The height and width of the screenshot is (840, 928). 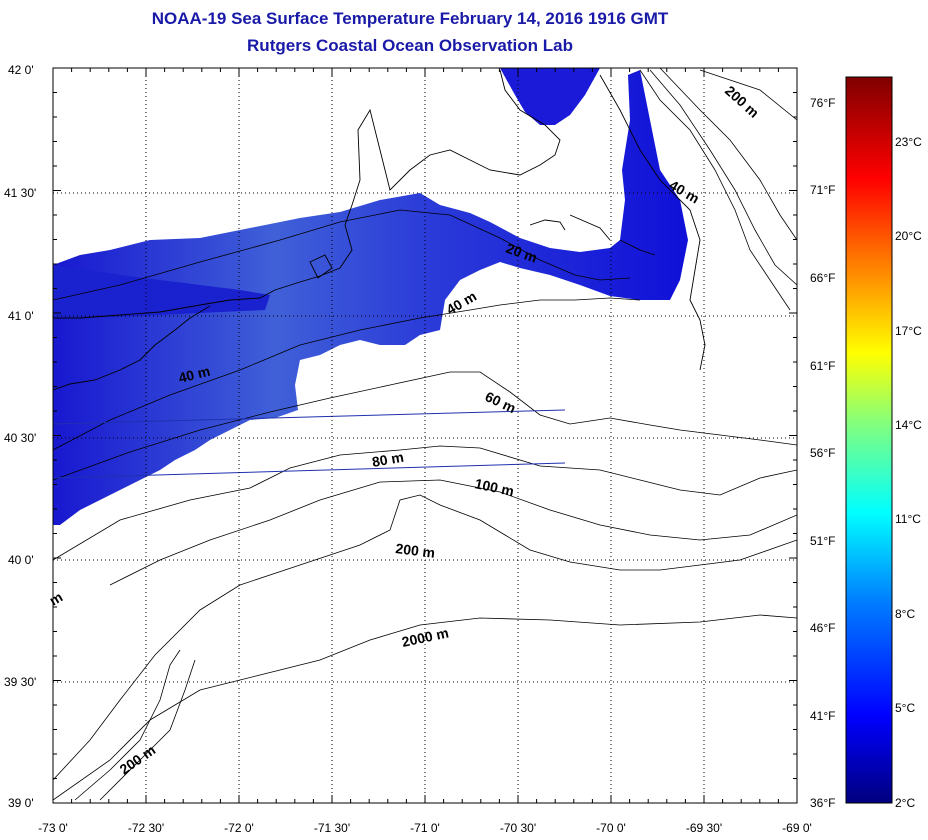 What do you see at coordinates (822, 190) in the screenshot?
I see `f-label: 71°F` at bounding box center [822, 190].